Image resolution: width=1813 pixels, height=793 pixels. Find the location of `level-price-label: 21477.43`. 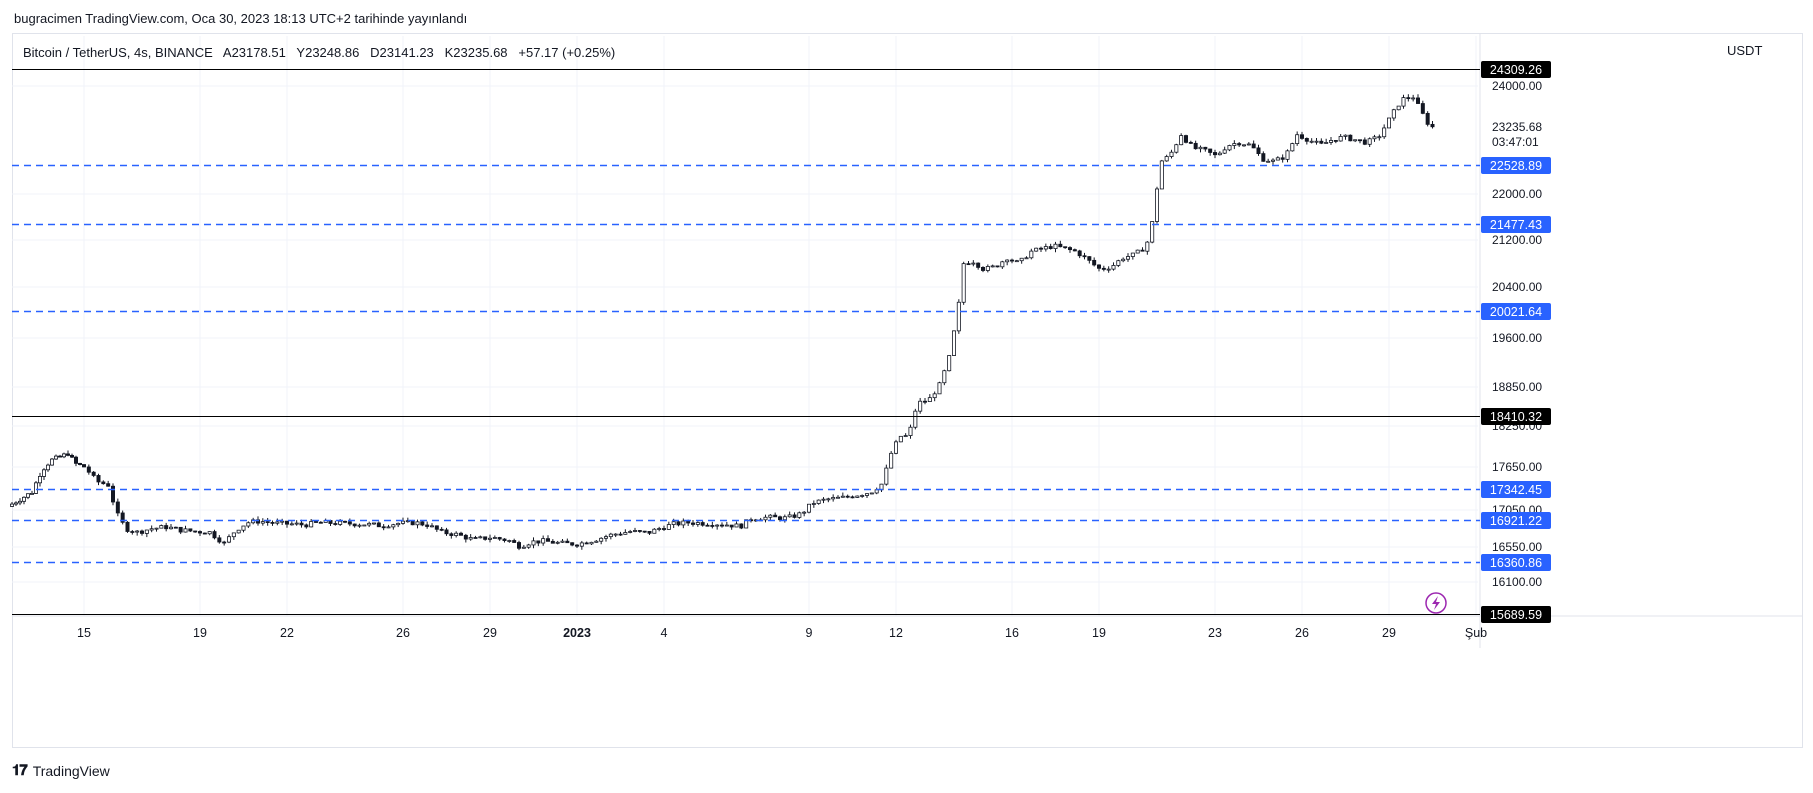

level-price-label: 21477.43 is located at coordinates (1516, 225).